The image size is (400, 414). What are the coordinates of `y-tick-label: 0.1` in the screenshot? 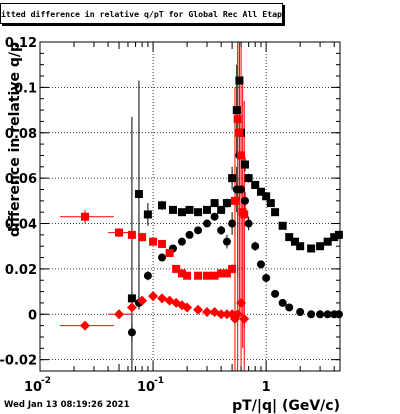 It's located at (25, 88).